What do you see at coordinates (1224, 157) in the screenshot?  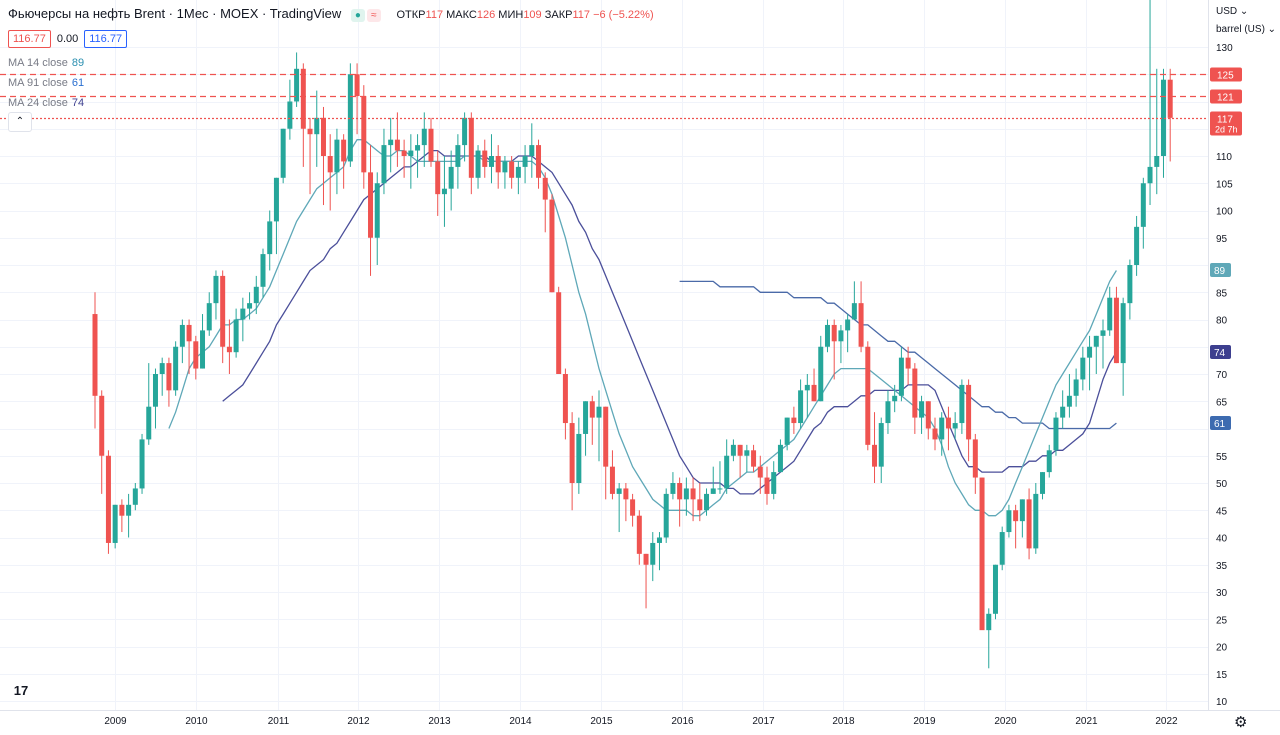 I see `price-tick-label: 110` at bounding box center [1224, 157].